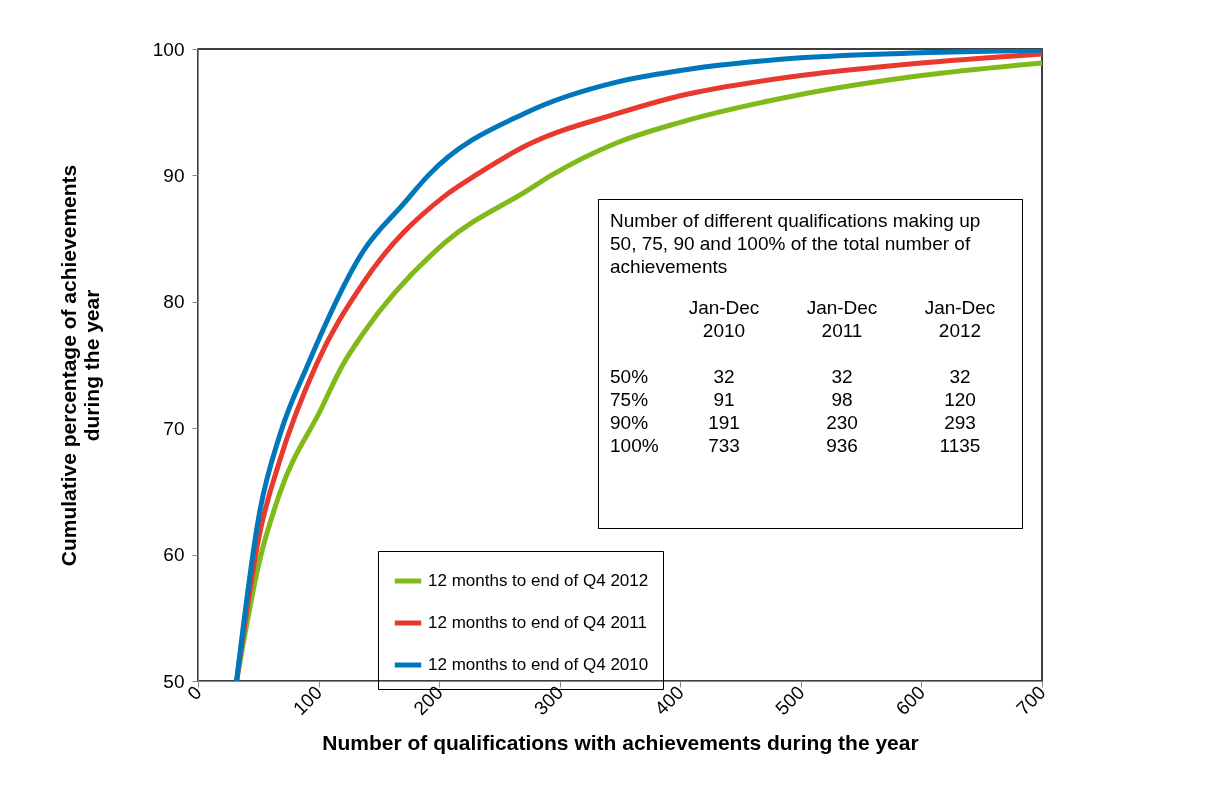 This screenshot has width=1206, height=796. Describe the element at coordinates (168, 49) in the screenshot. I see `y-tick-label: 100` at that location.